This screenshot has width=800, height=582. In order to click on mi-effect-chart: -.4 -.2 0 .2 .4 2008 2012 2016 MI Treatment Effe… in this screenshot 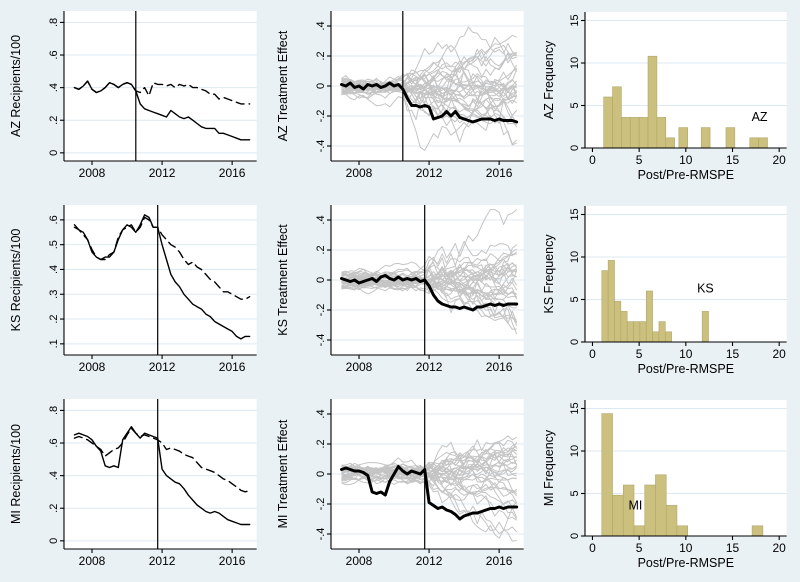, I will do `click(400, 483)`.